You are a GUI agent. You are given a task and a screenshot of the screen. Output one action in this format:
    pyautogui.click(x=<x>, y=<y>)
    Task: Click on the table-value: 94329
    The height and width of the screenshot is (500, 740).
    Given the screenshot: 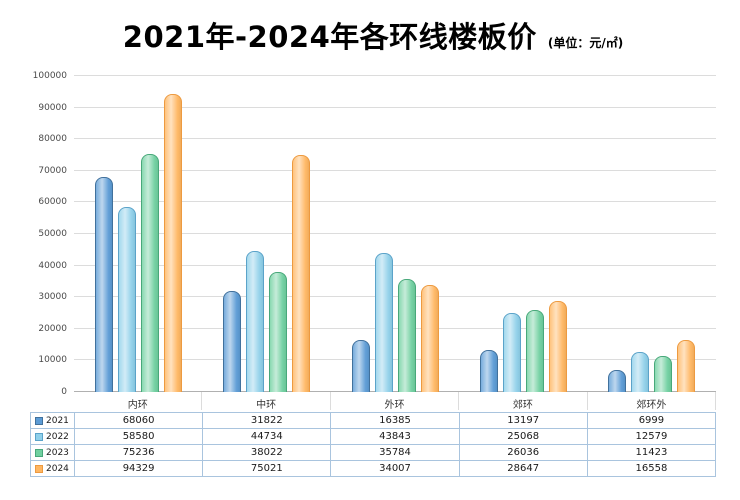 What is the action you would take?
    pyautogui.click(x=139, y=469)
    